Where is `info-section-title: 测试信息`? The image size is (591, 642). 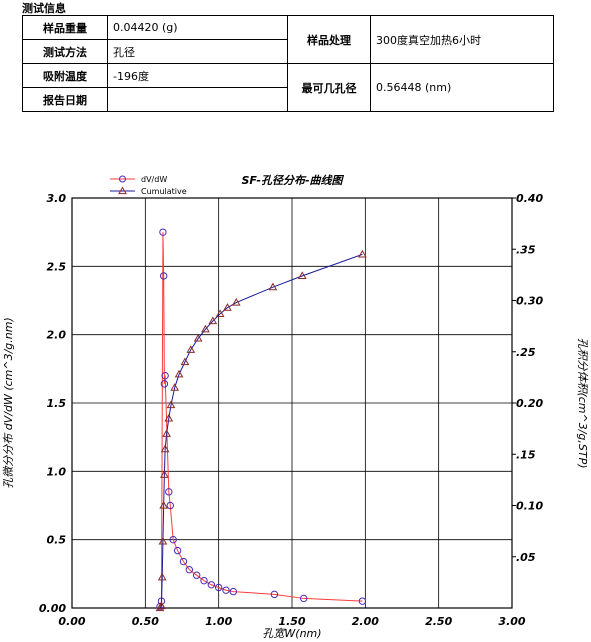 info-section-title: 测试信息 is located at coordinates (44, 8).